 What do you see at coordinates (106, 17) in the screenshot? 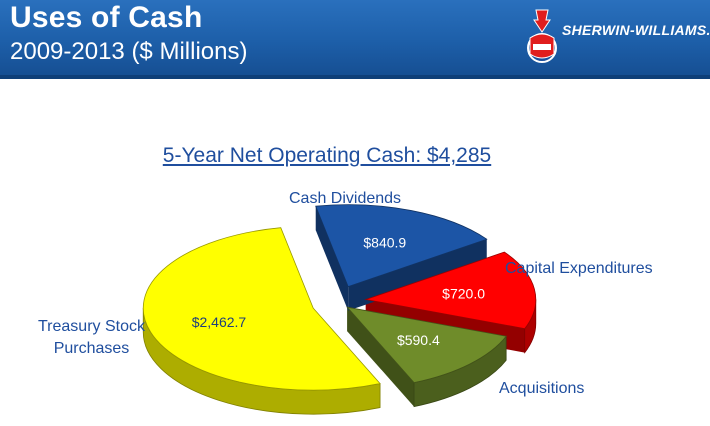
I see `page-title: Uses of Cash` at bounding box center [106, 17].